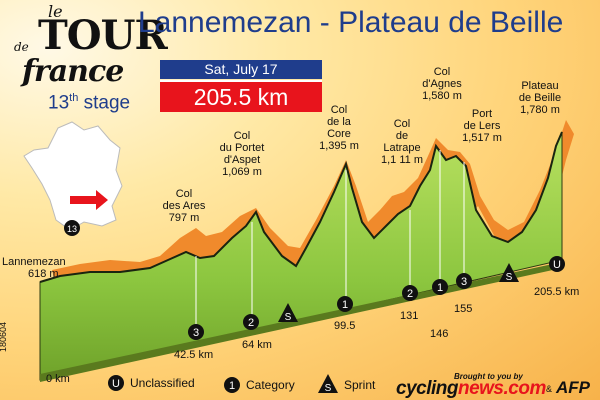  What do you see at coordinates (242, 136) in the screenshot?
I see `climb-portet-name-1: Col` at bounding box center [242, 136].